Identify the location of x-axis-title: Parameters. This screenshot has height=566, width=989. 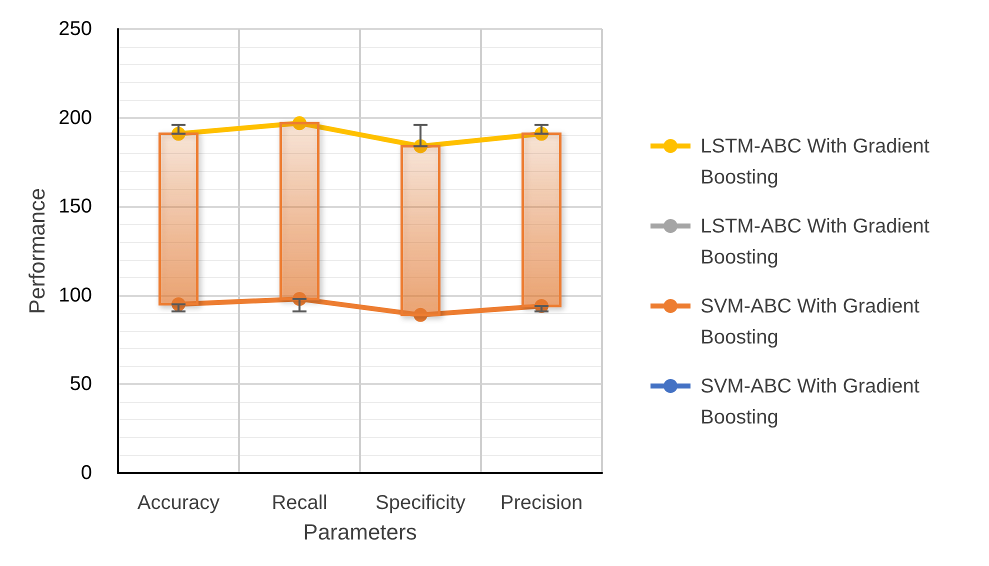
(360, 532).